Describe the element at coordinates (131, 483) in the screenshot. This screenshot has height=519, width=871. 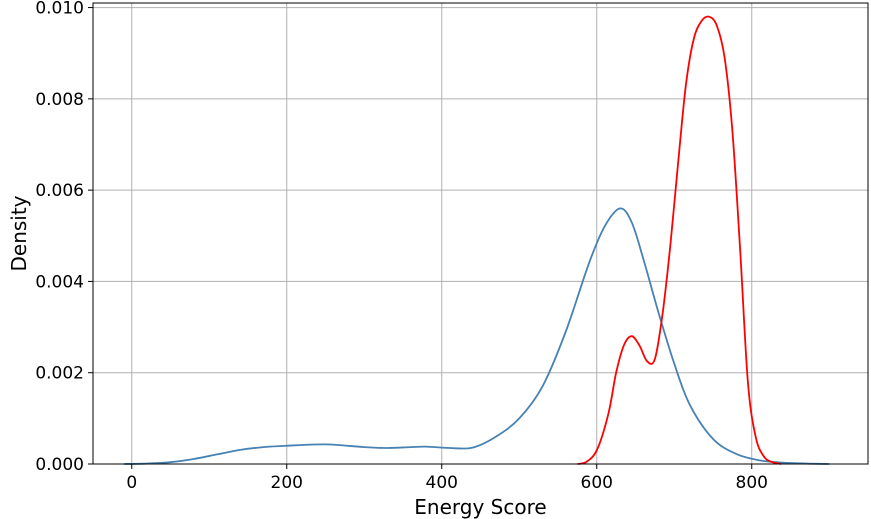
I see `x-tick-label: 0` at that location.